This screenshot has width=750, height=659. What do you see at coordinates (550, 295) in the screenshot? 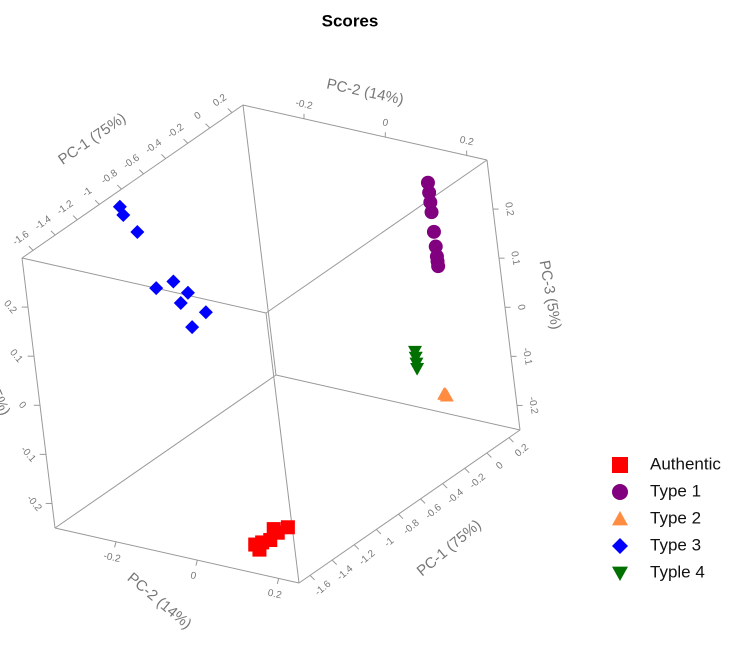
I see `axis-title: PC-3 (5%)` at bounding box center [550, 295].